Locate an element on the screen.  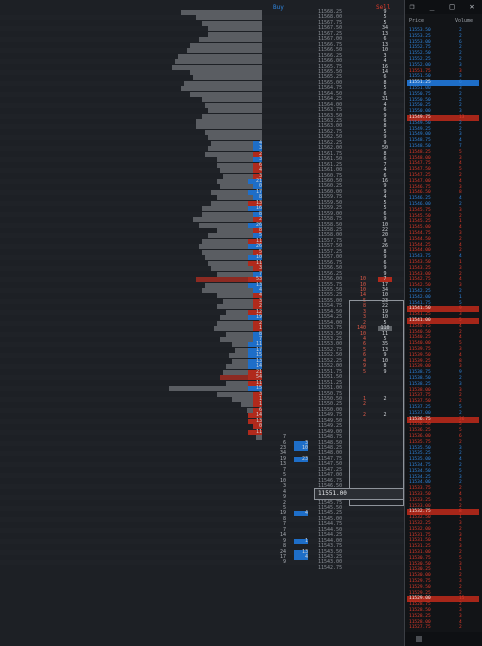
dom-row: 11552.00 3 is located at coordinates (443, 66).